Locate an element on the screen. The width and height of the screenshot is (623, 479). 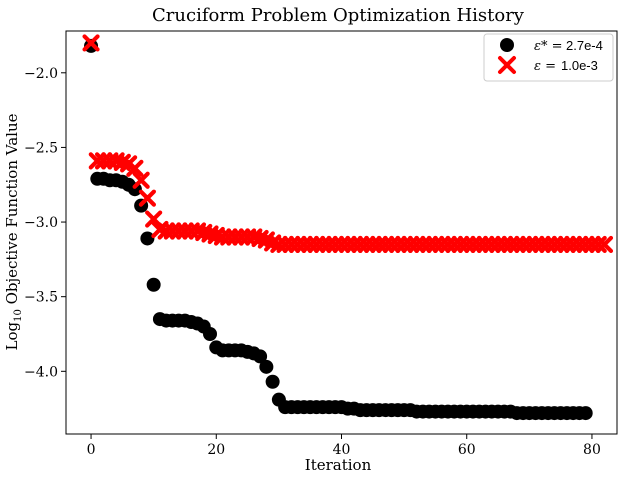
y-tick-label: −2.5 is located at coordinates (41, 148).